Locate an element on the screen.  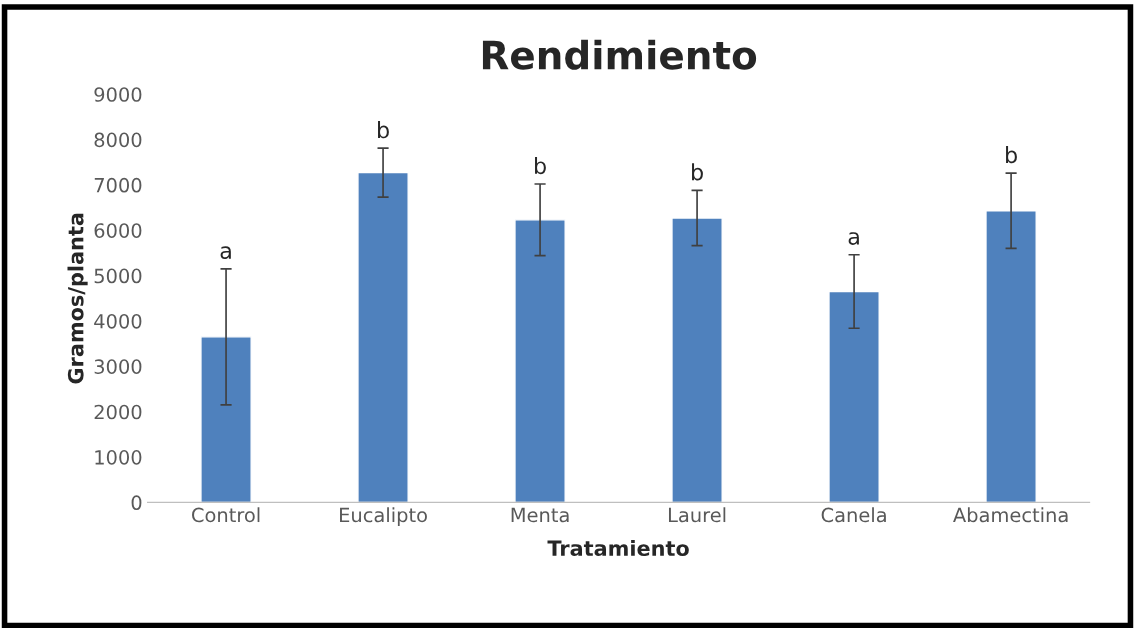
y-tick-label: 1000 is located at coordinates (118, 457).